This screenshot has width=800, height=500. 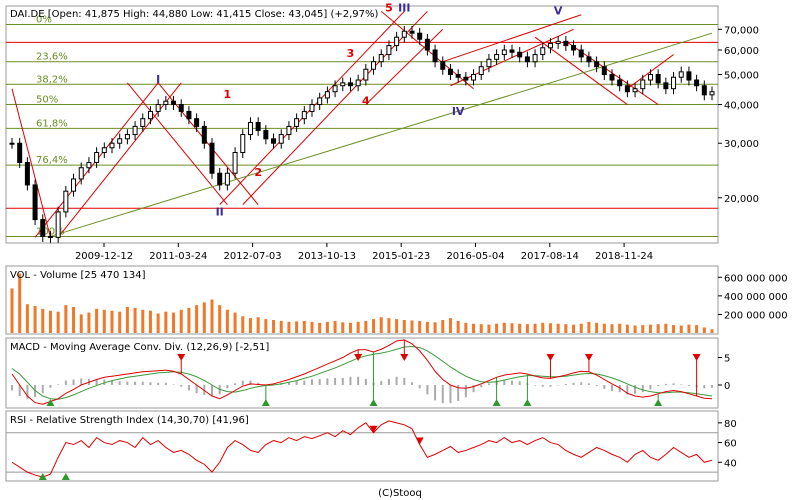 I want to click on rsi-panel-frame, so click(x=362, y=446).